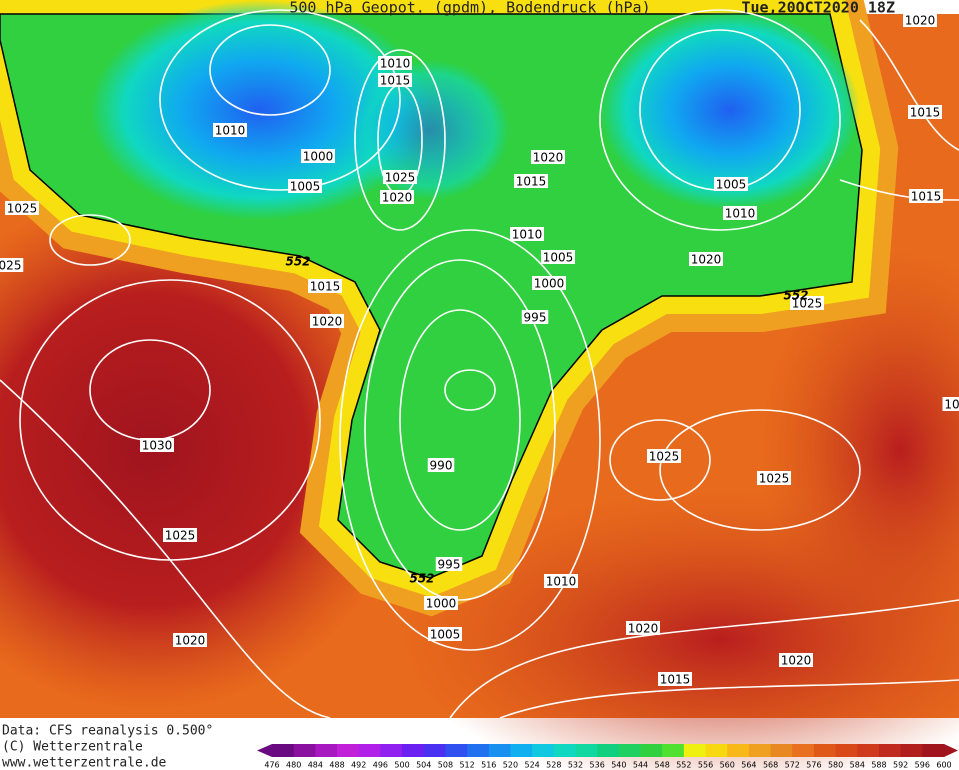 The width and height of the screenshot is (959, 770). I want to click on color-bar-label: 512, so click(466, 765).